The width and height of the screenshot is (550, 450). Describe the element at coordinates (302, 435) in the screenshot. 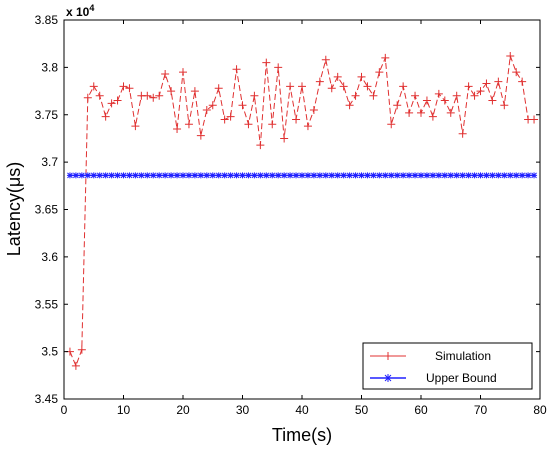

I see `x-axis-title: Time(s)` at that location.